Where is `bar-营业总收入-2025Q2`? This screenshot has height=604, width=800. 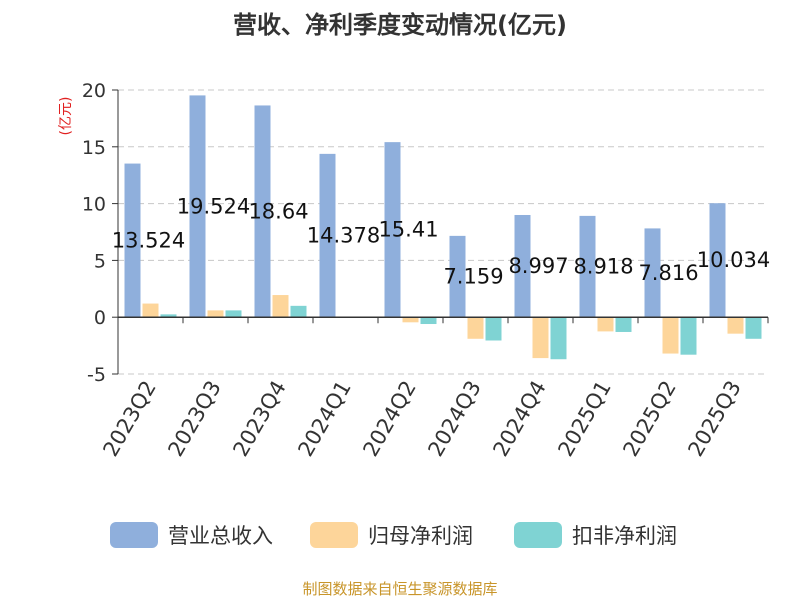
bar-营业总收入-2025Q2 is located at coordinates (652, 273).